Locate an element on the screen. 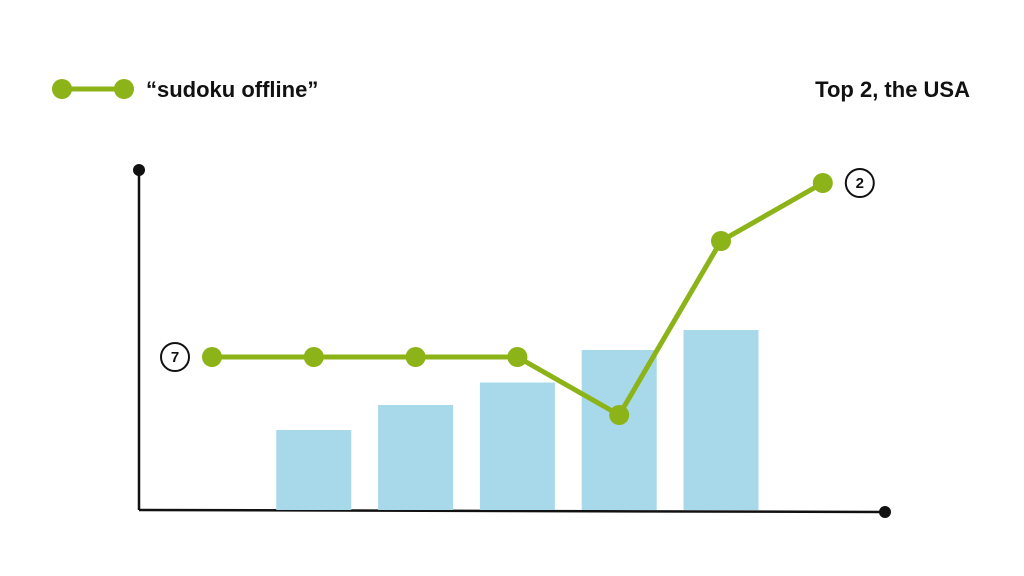  chart-title: Top 2, the USA is located at coordinates (892, 89).